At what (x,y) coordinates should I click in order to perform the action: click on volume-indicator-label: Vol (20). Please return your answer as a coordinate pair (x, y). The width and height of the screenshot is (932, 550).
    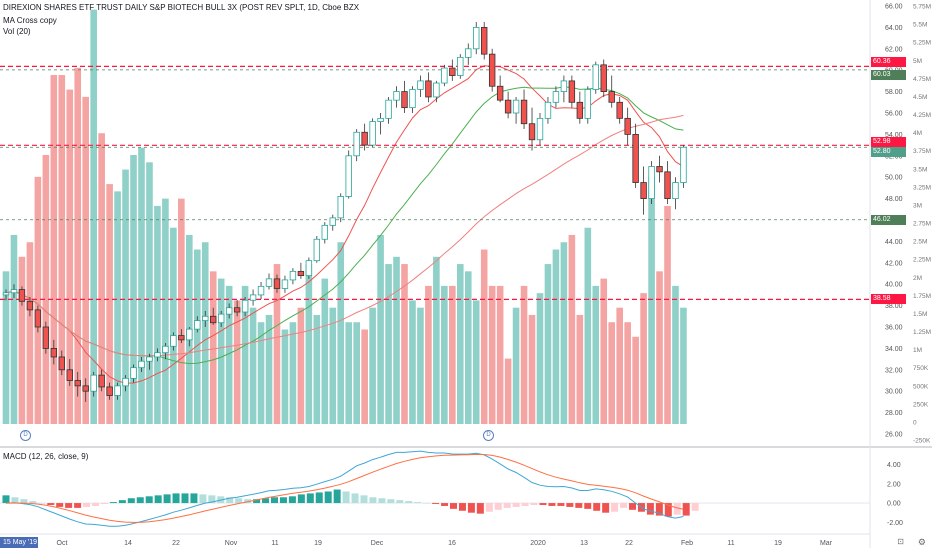
    Looking at the image, I should click on (17, 31).